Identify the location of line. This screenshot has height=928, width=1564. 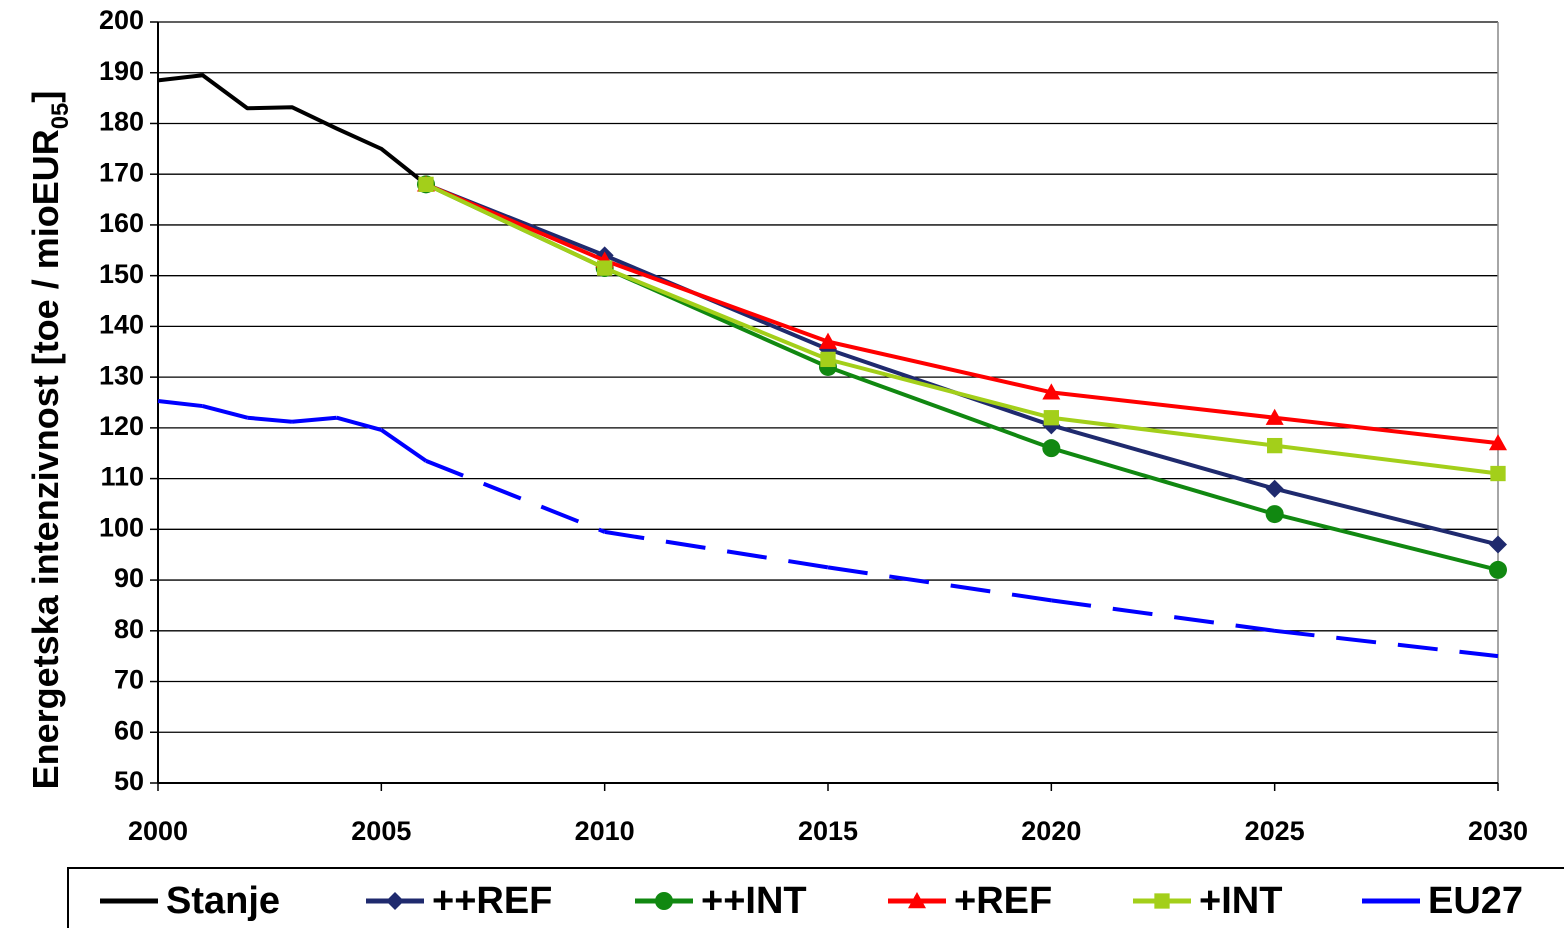
(292, 129).